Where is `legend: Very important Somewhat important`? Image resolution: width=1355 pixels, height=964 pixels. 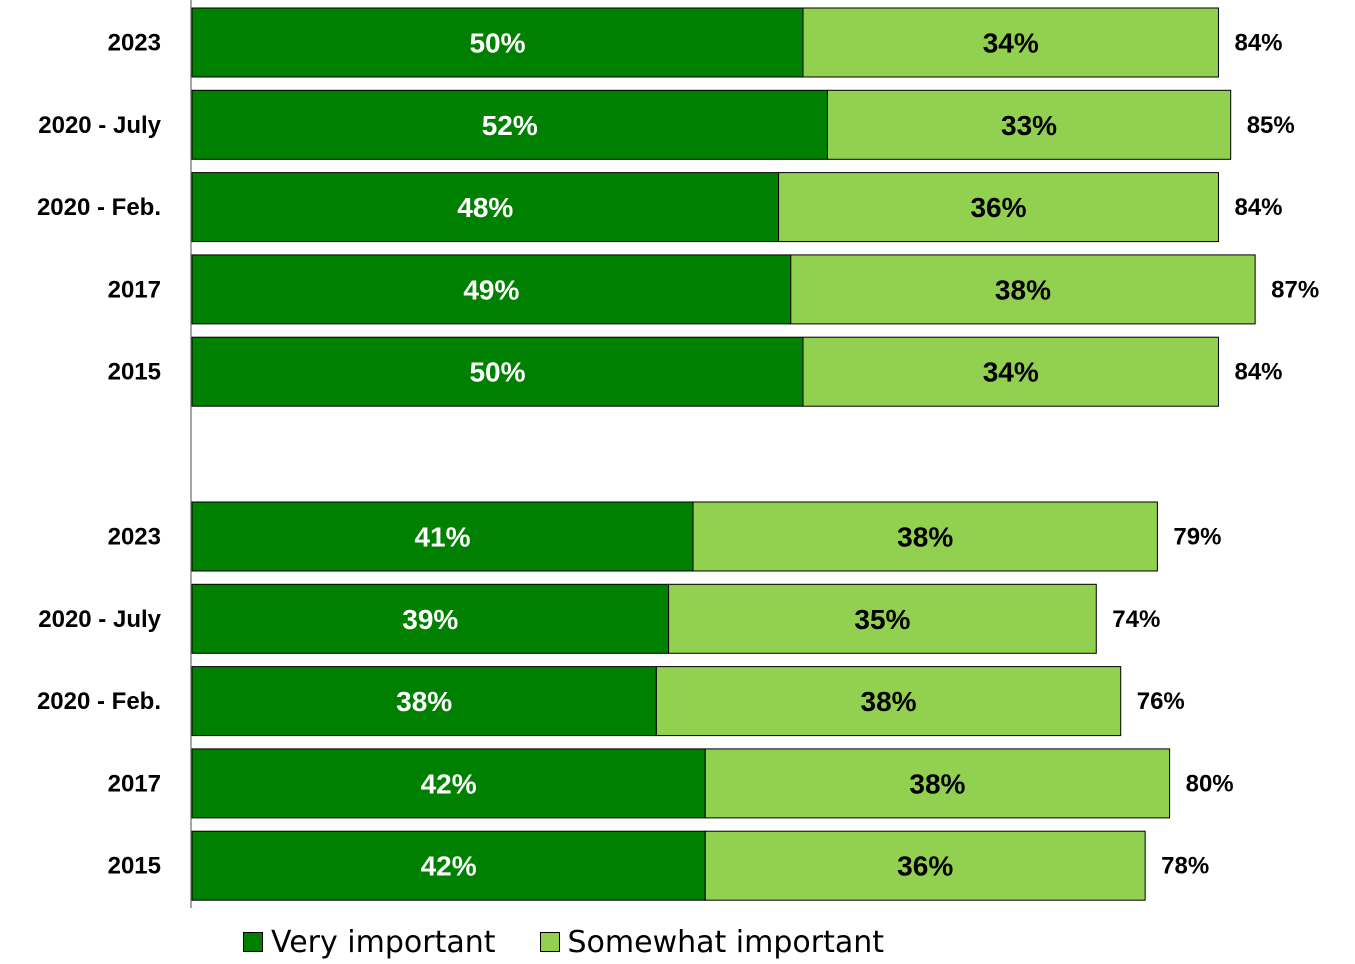 legend: Very important Somewhat important is located at coordinates (585, 942).